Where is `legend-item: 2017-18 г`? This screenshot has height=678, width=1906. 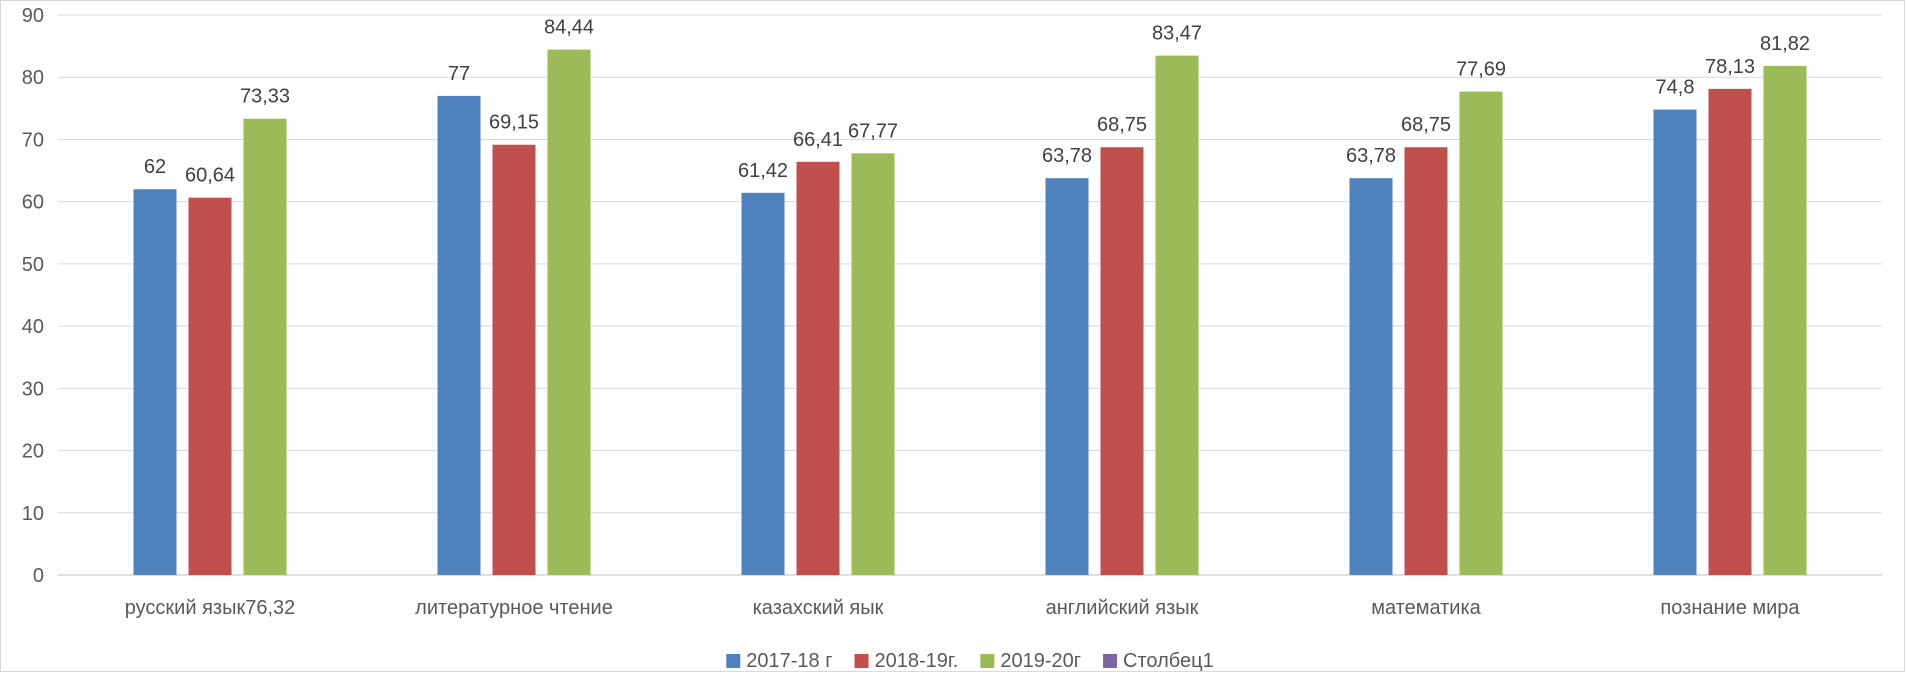 legend-item: 2017-18 г is located at coordinates (779, 661).